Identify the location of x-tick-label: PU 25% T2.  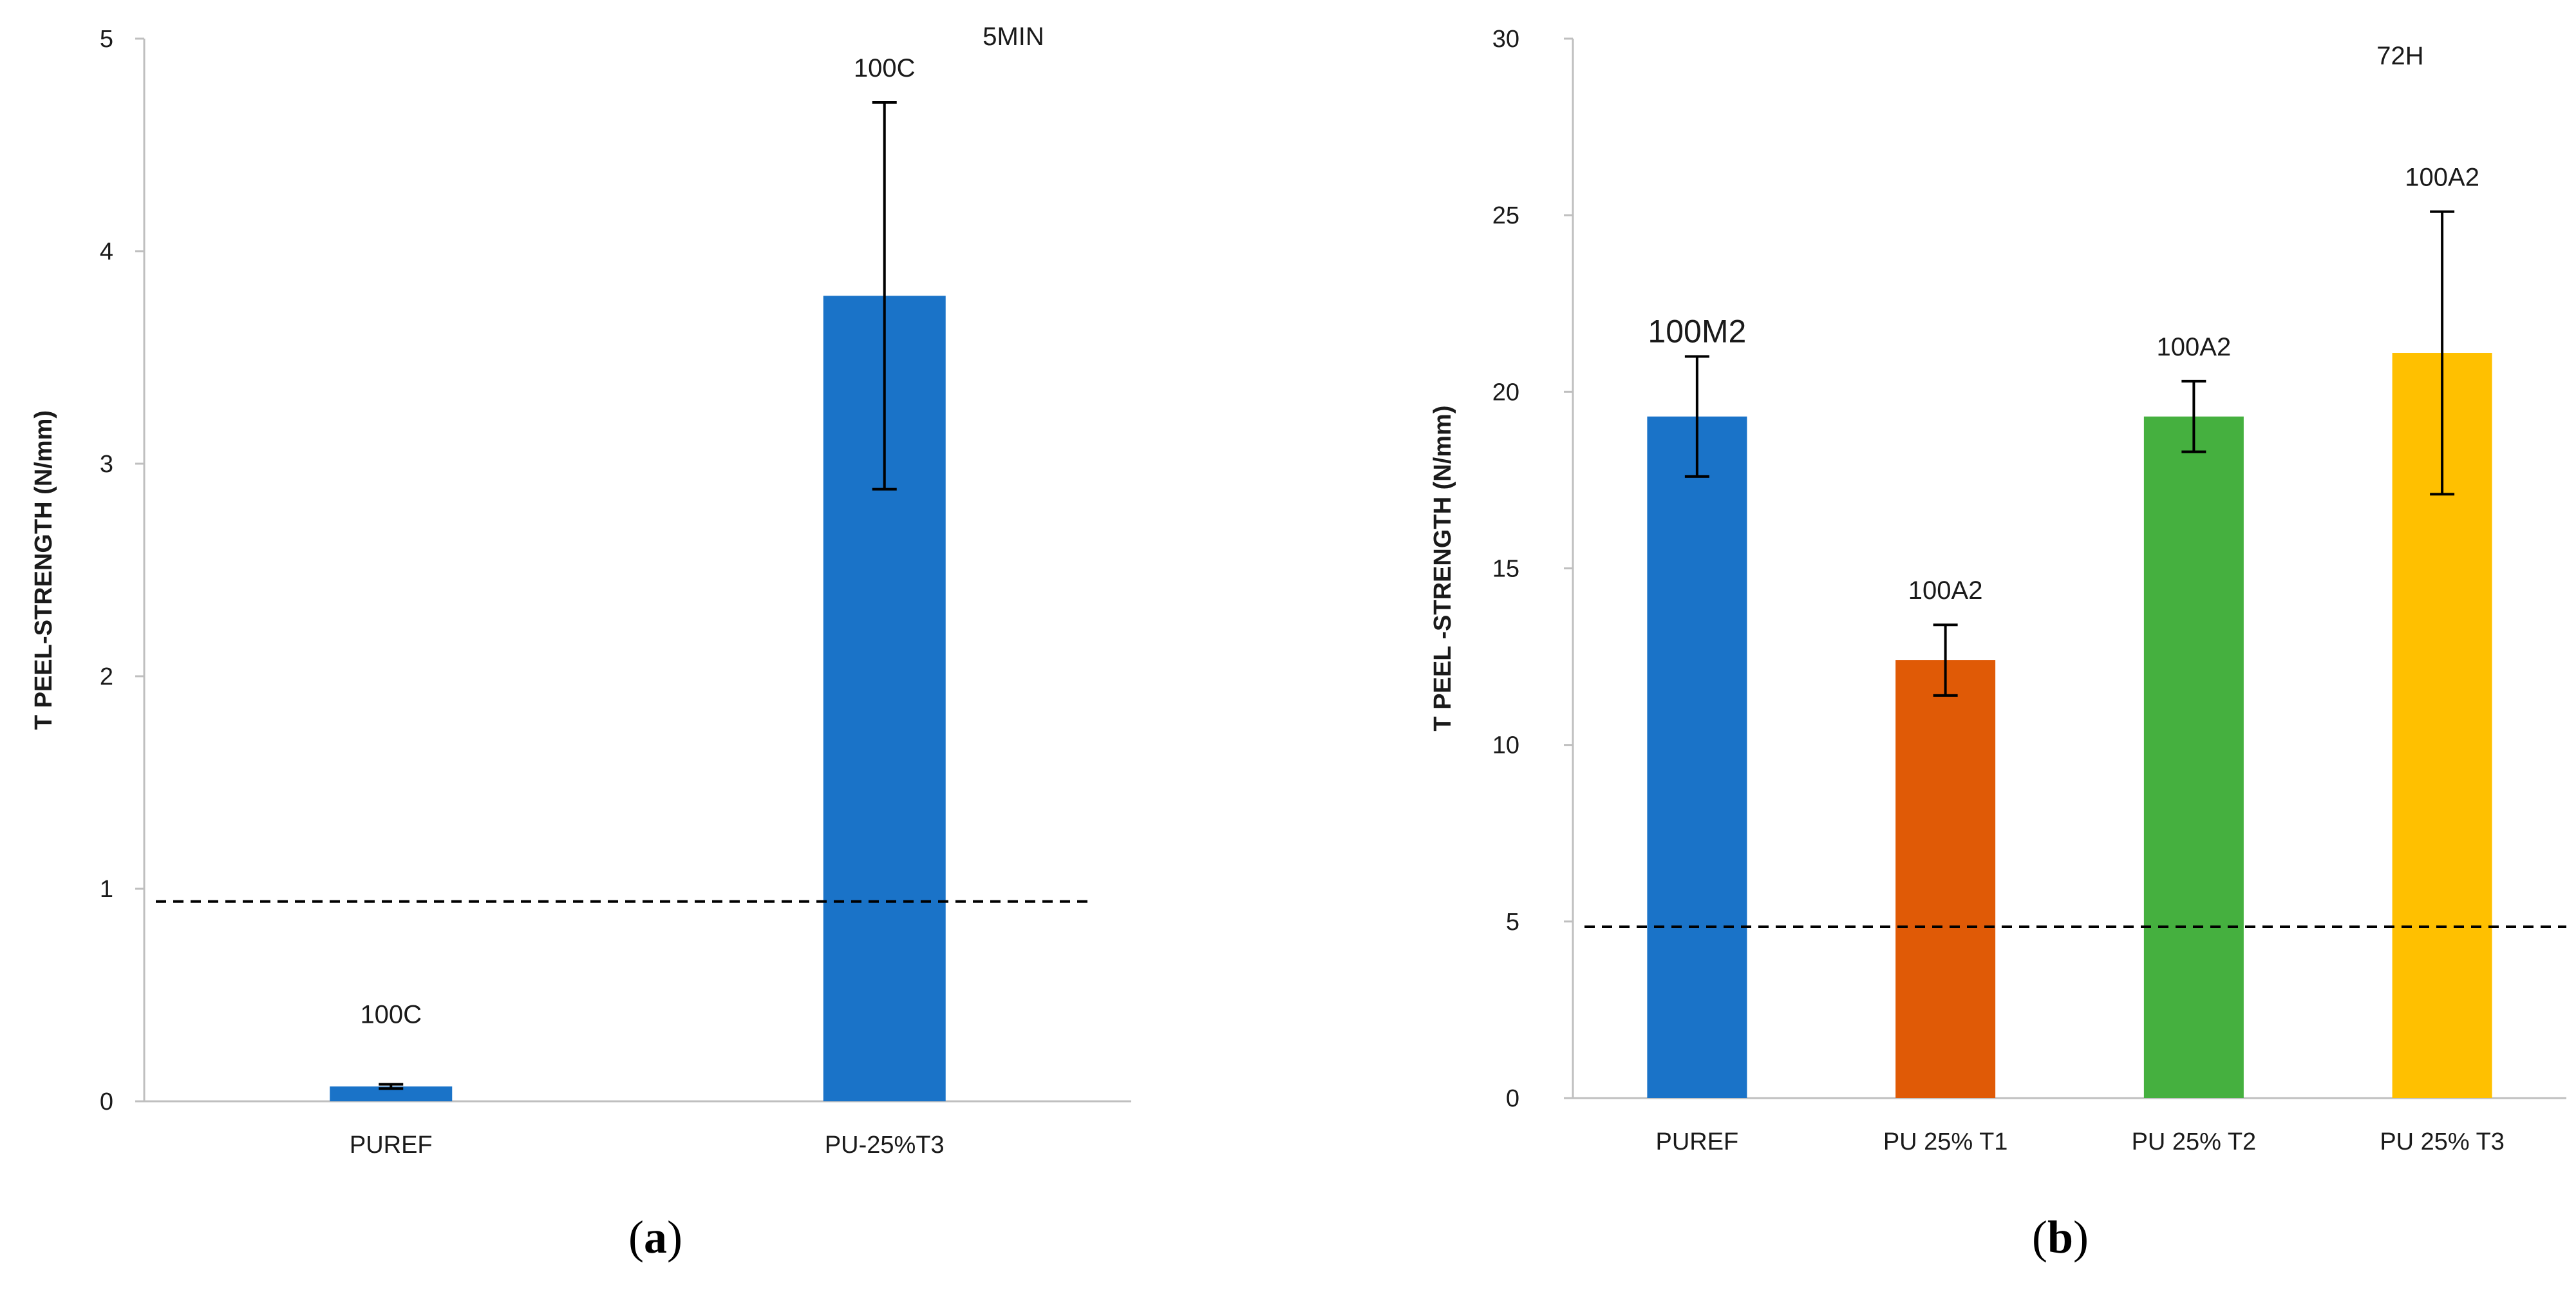
(2194, 1141).